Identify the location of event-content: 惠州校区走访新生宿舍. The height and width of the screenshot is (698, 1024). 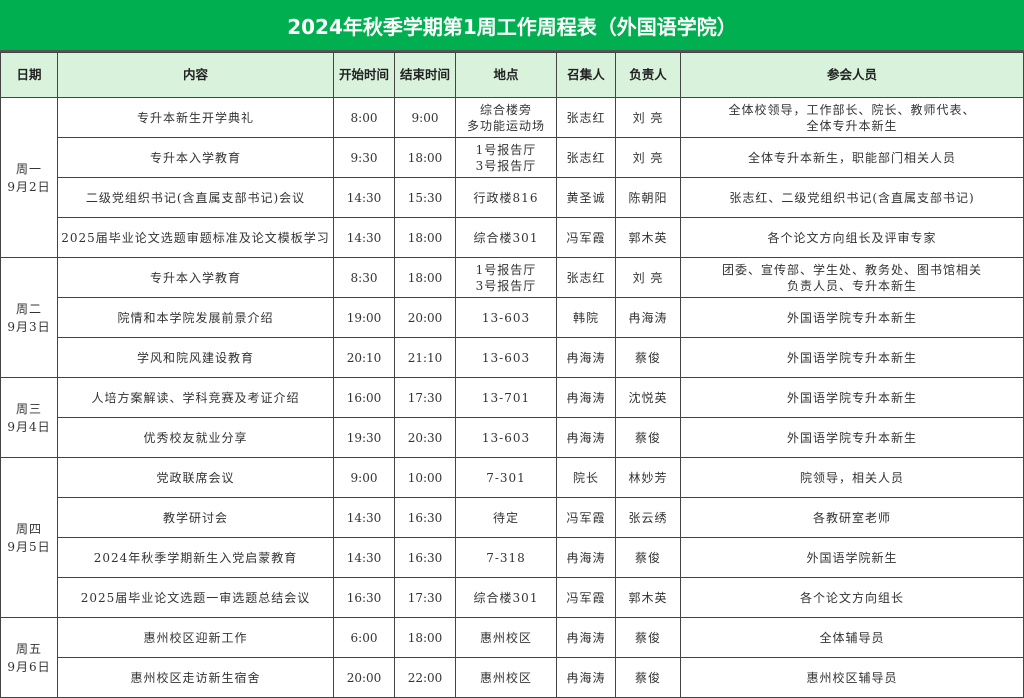
(195, 677).